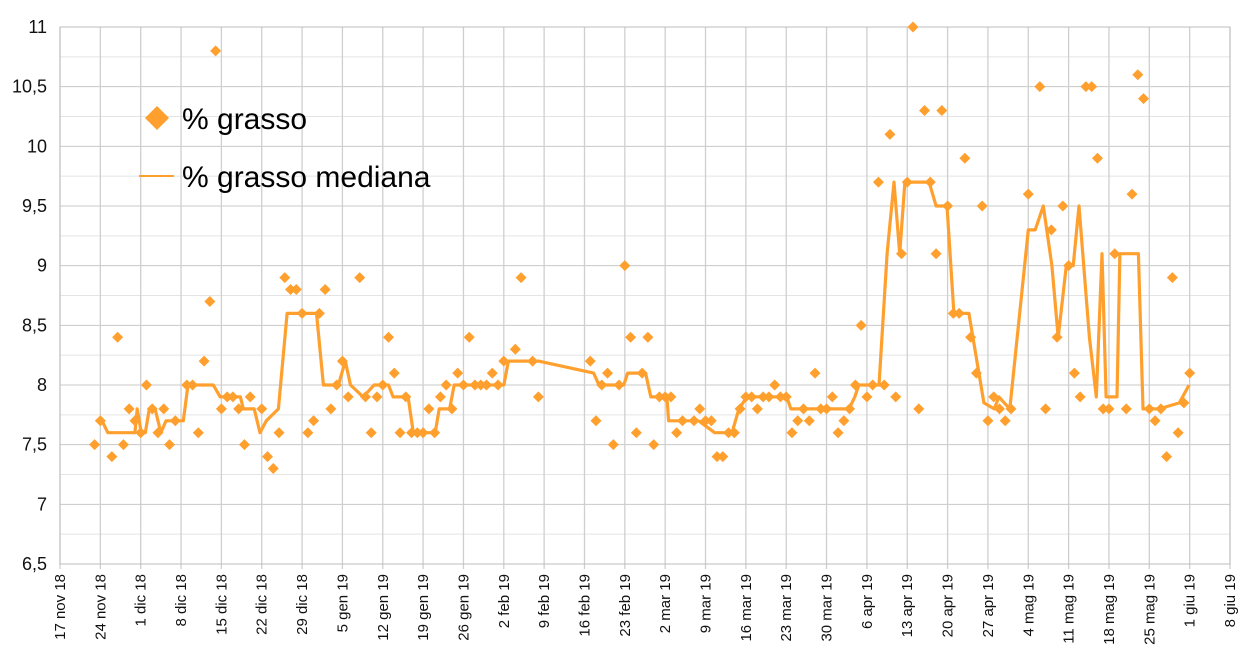 Image resolution: width=1245 pixels, height=670 pixels. I want to click on y-tick-label: 8,5, so click(34, 325).